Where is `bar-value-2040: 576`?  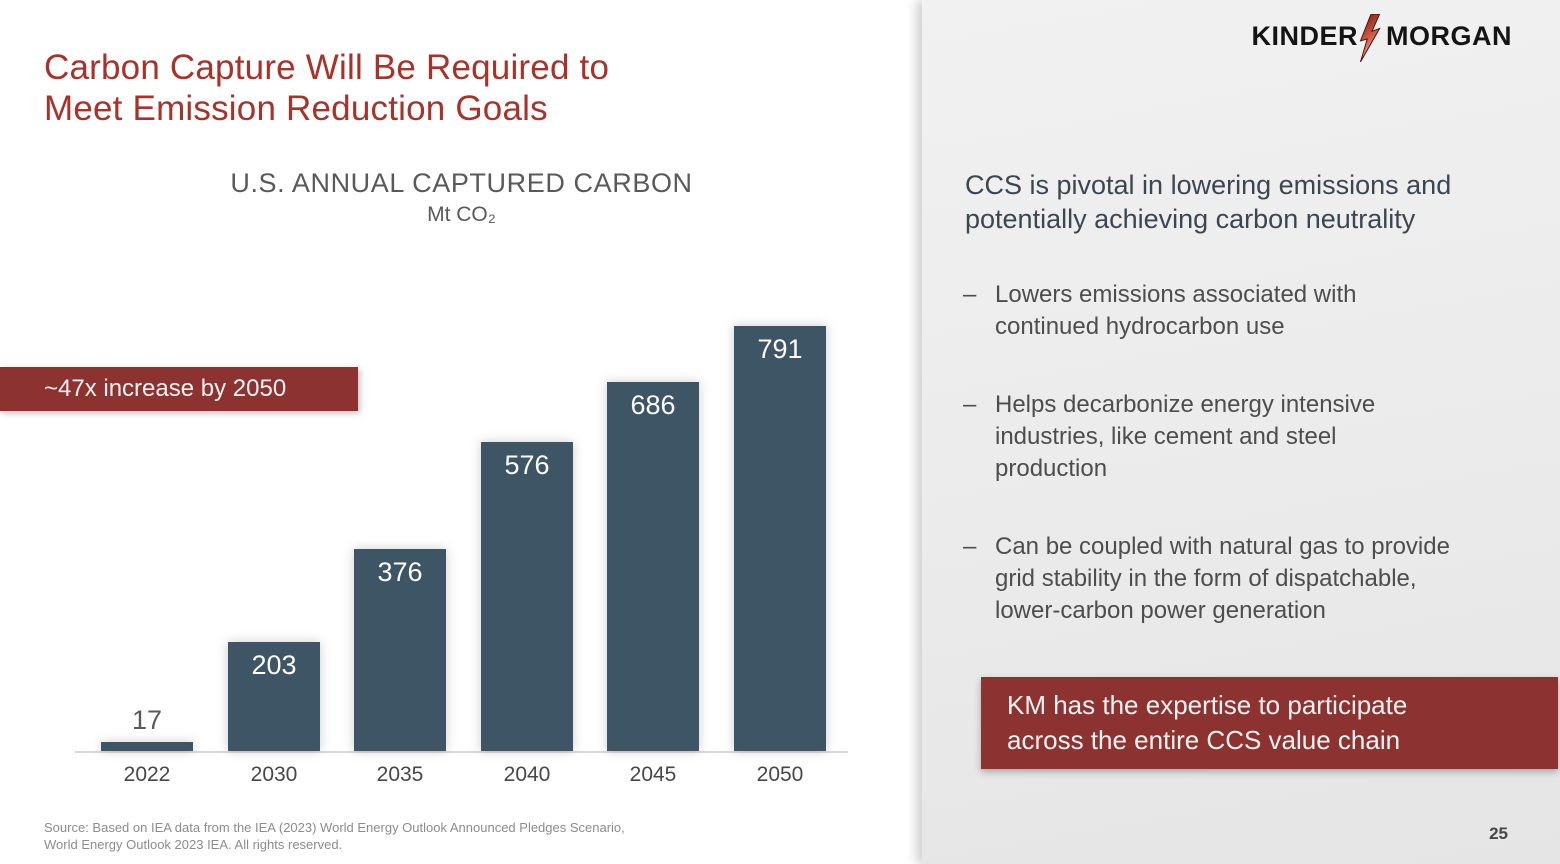 bar-value-2040: 576 is located at coordinates (527, 465).